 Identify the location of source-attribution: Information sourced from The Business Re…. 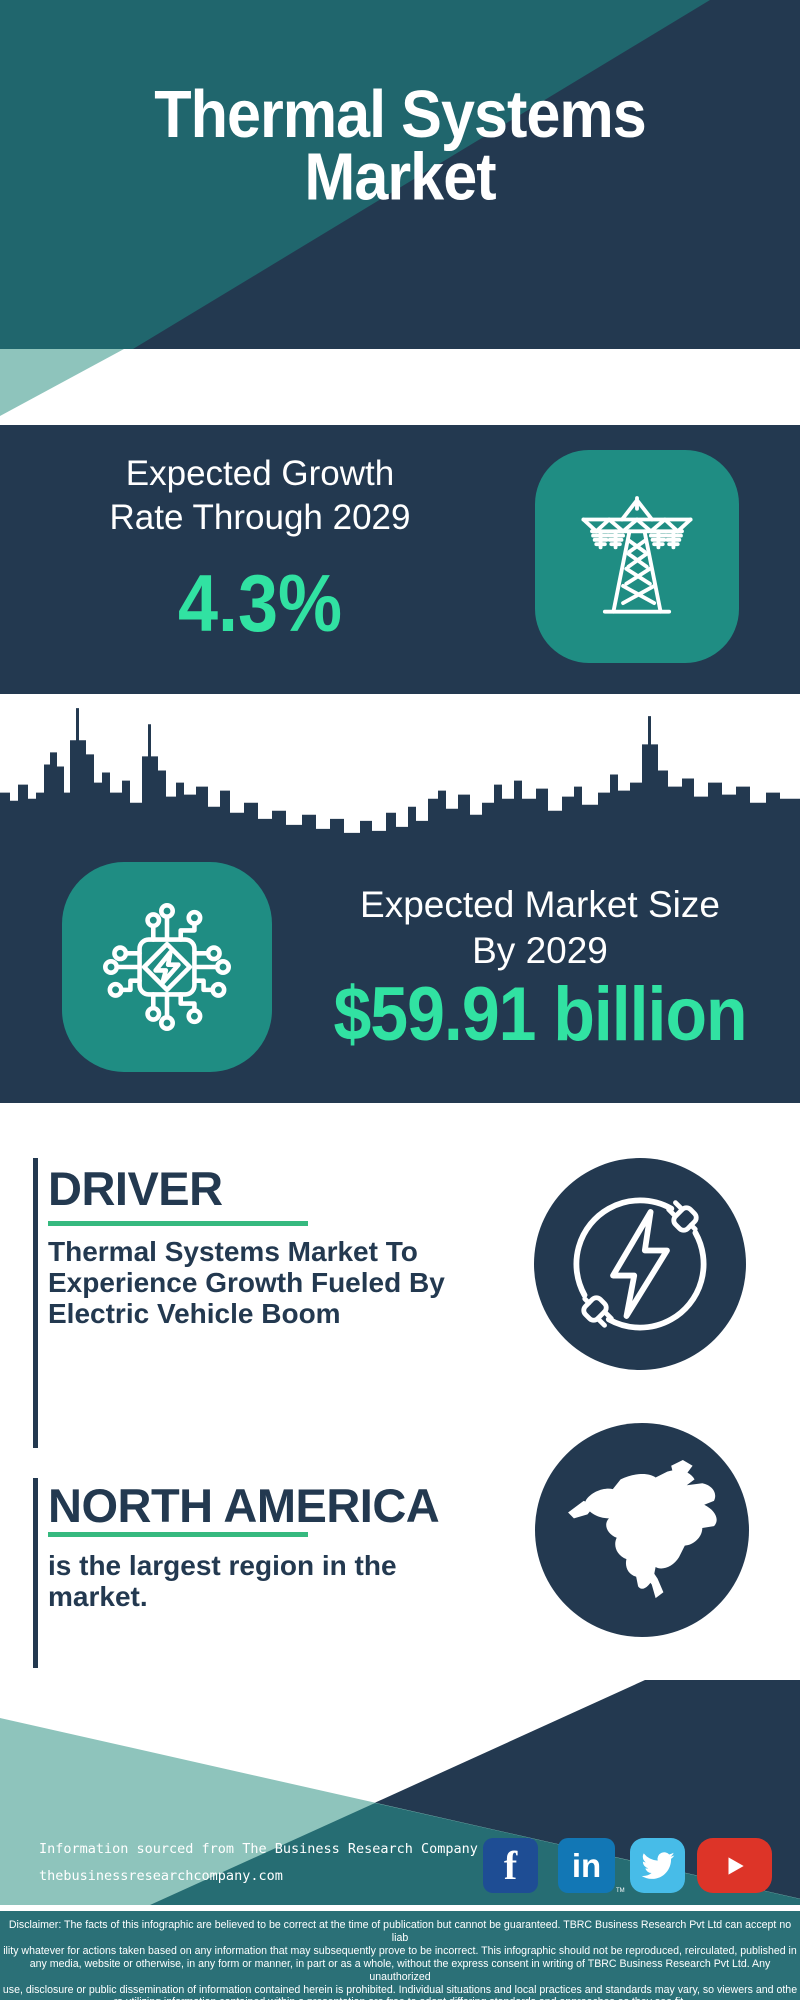
(279, 1863).